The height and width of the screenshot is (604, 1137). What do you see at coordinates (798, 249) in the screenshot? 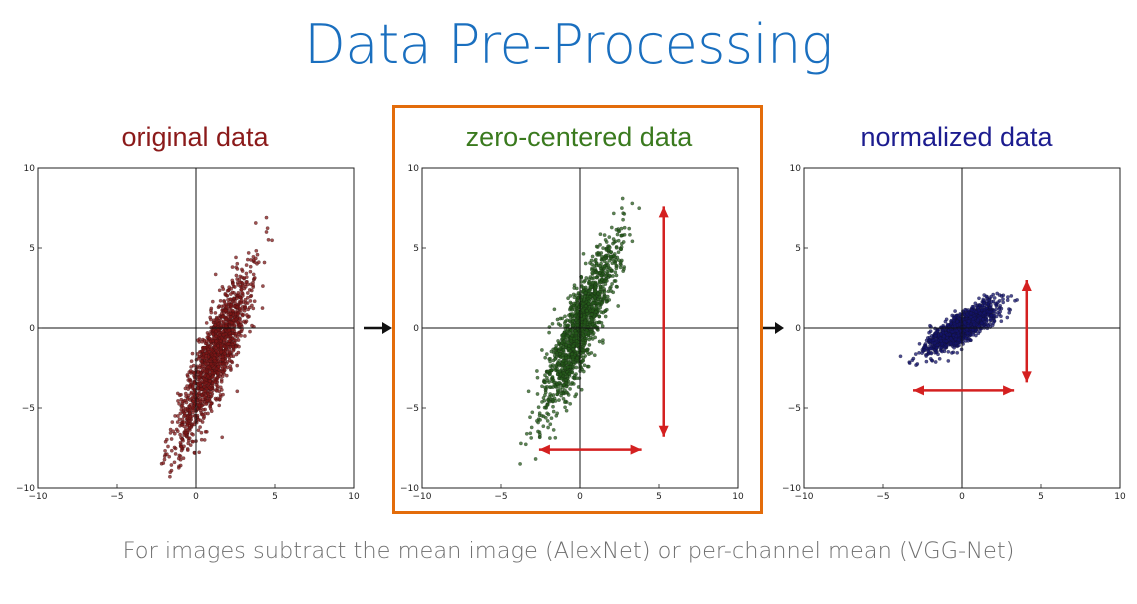
I see `y-tick-label: 5` at bounding box center [798, 249].